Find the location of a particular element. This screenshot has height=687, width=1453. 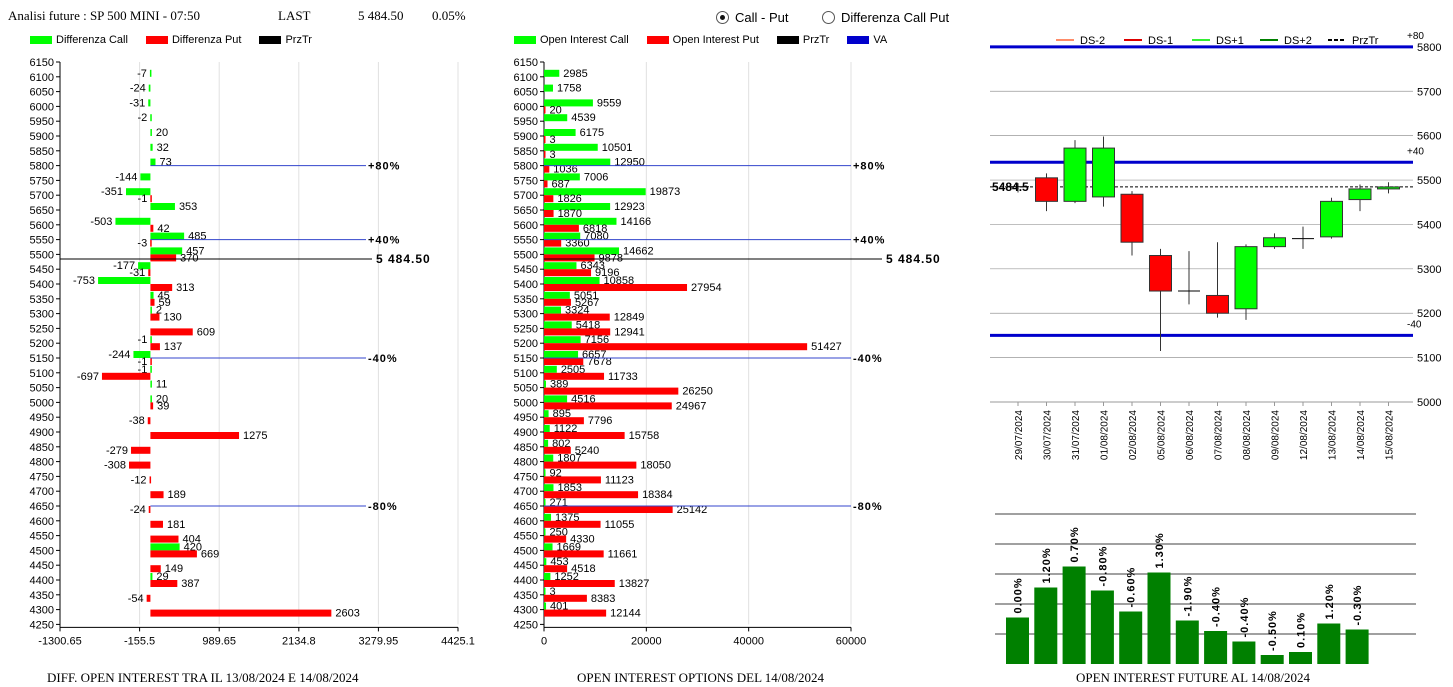

strike-label: 6100 is located at coordinates (526, 78).